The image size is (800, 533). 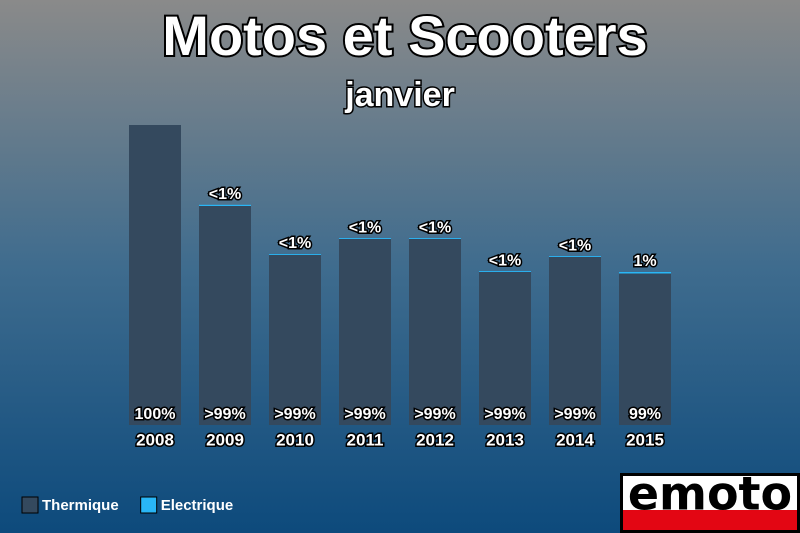 I want to click on legend-label: Thermique, so click(x=80, y=505).